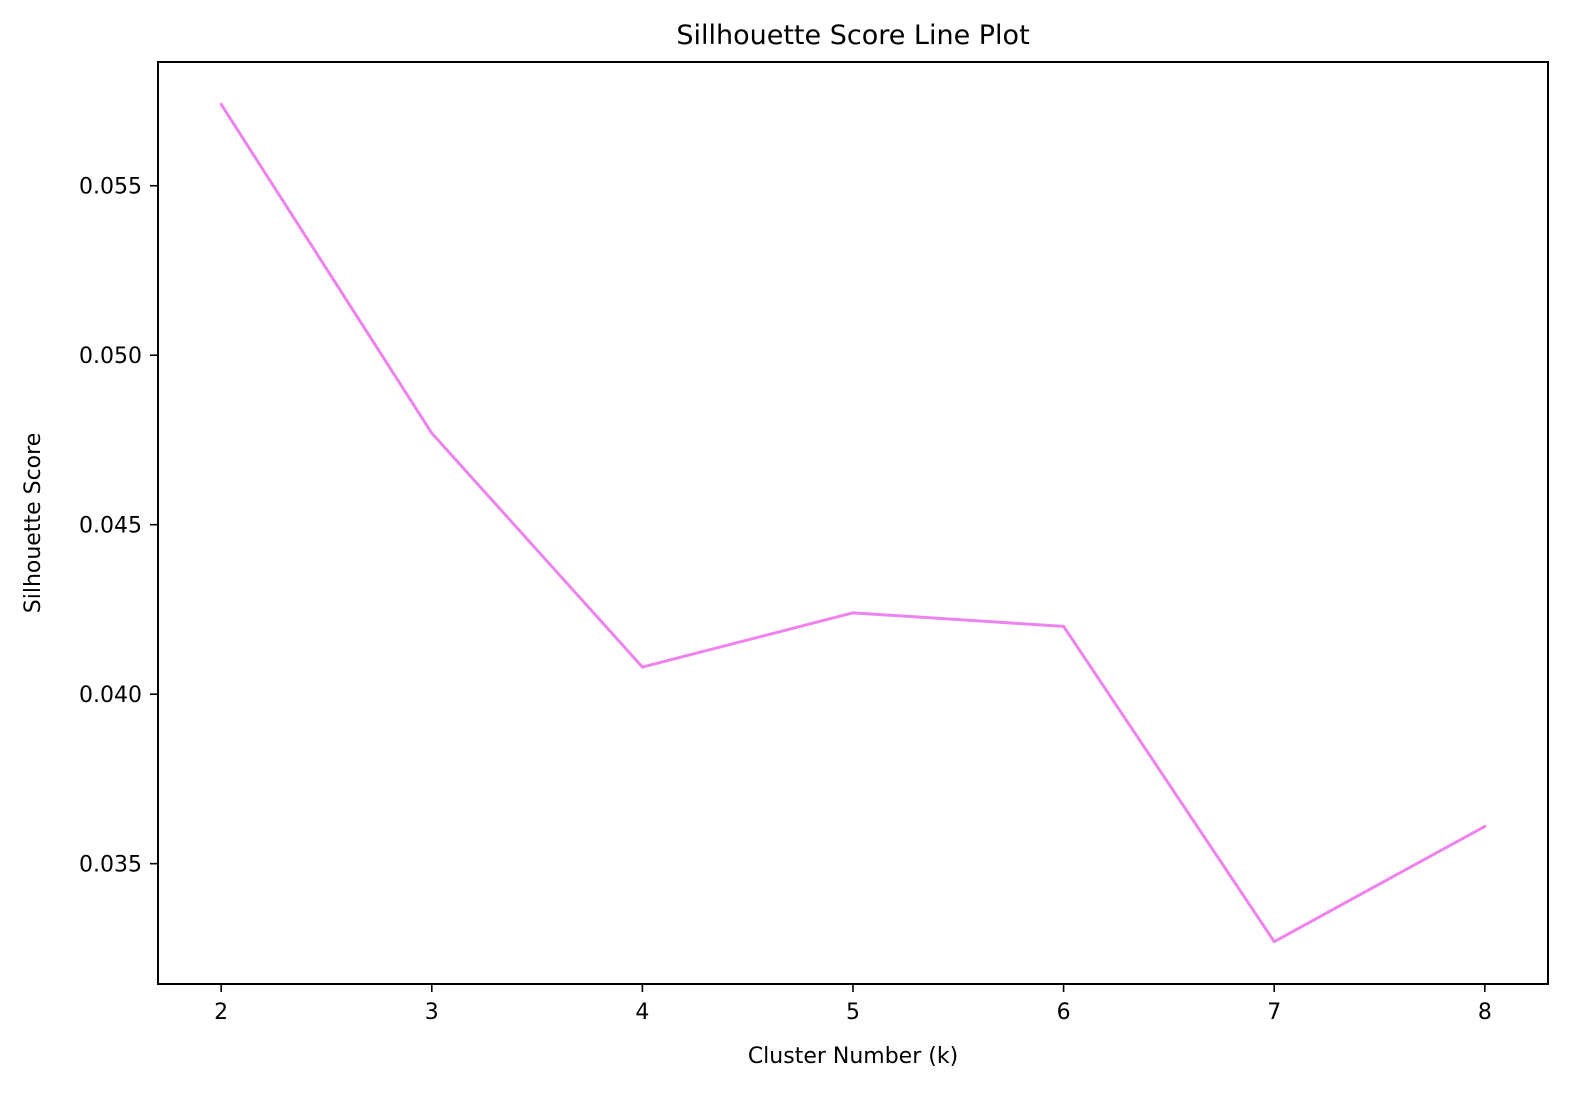 The width and height of the screenshot is (1573, 1093). Describe the element at coordinates (853, 1012) in the screenshot. I see `x-tick-label: 5` at that location.